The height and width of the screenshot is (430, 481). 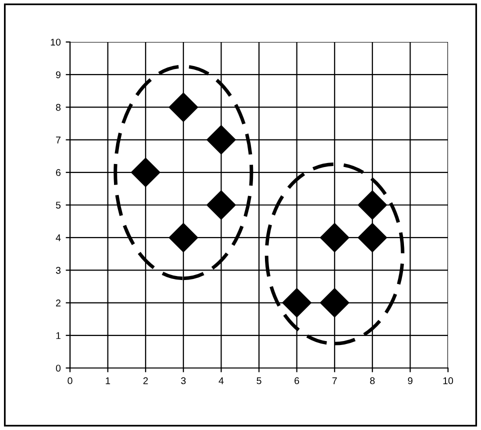 What do you see at coordinates (55, 42) in the screenshot?
I see `y-tick-label: 10` at bounding box center [55, 42].